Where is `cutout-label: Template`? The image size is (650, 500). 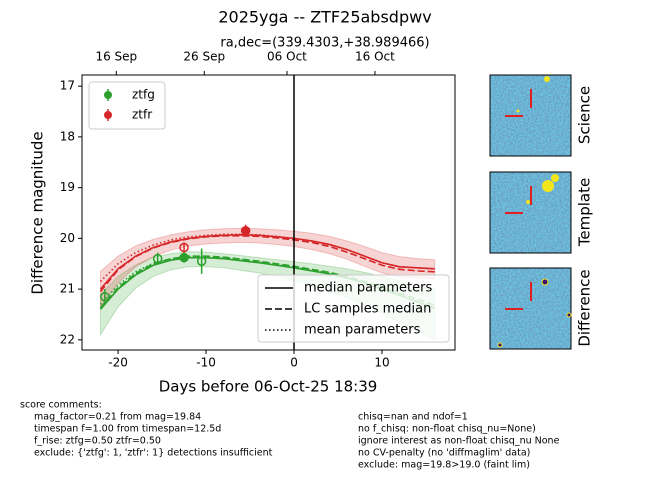 cutout-label: Template is located at coordinates (585, 212).